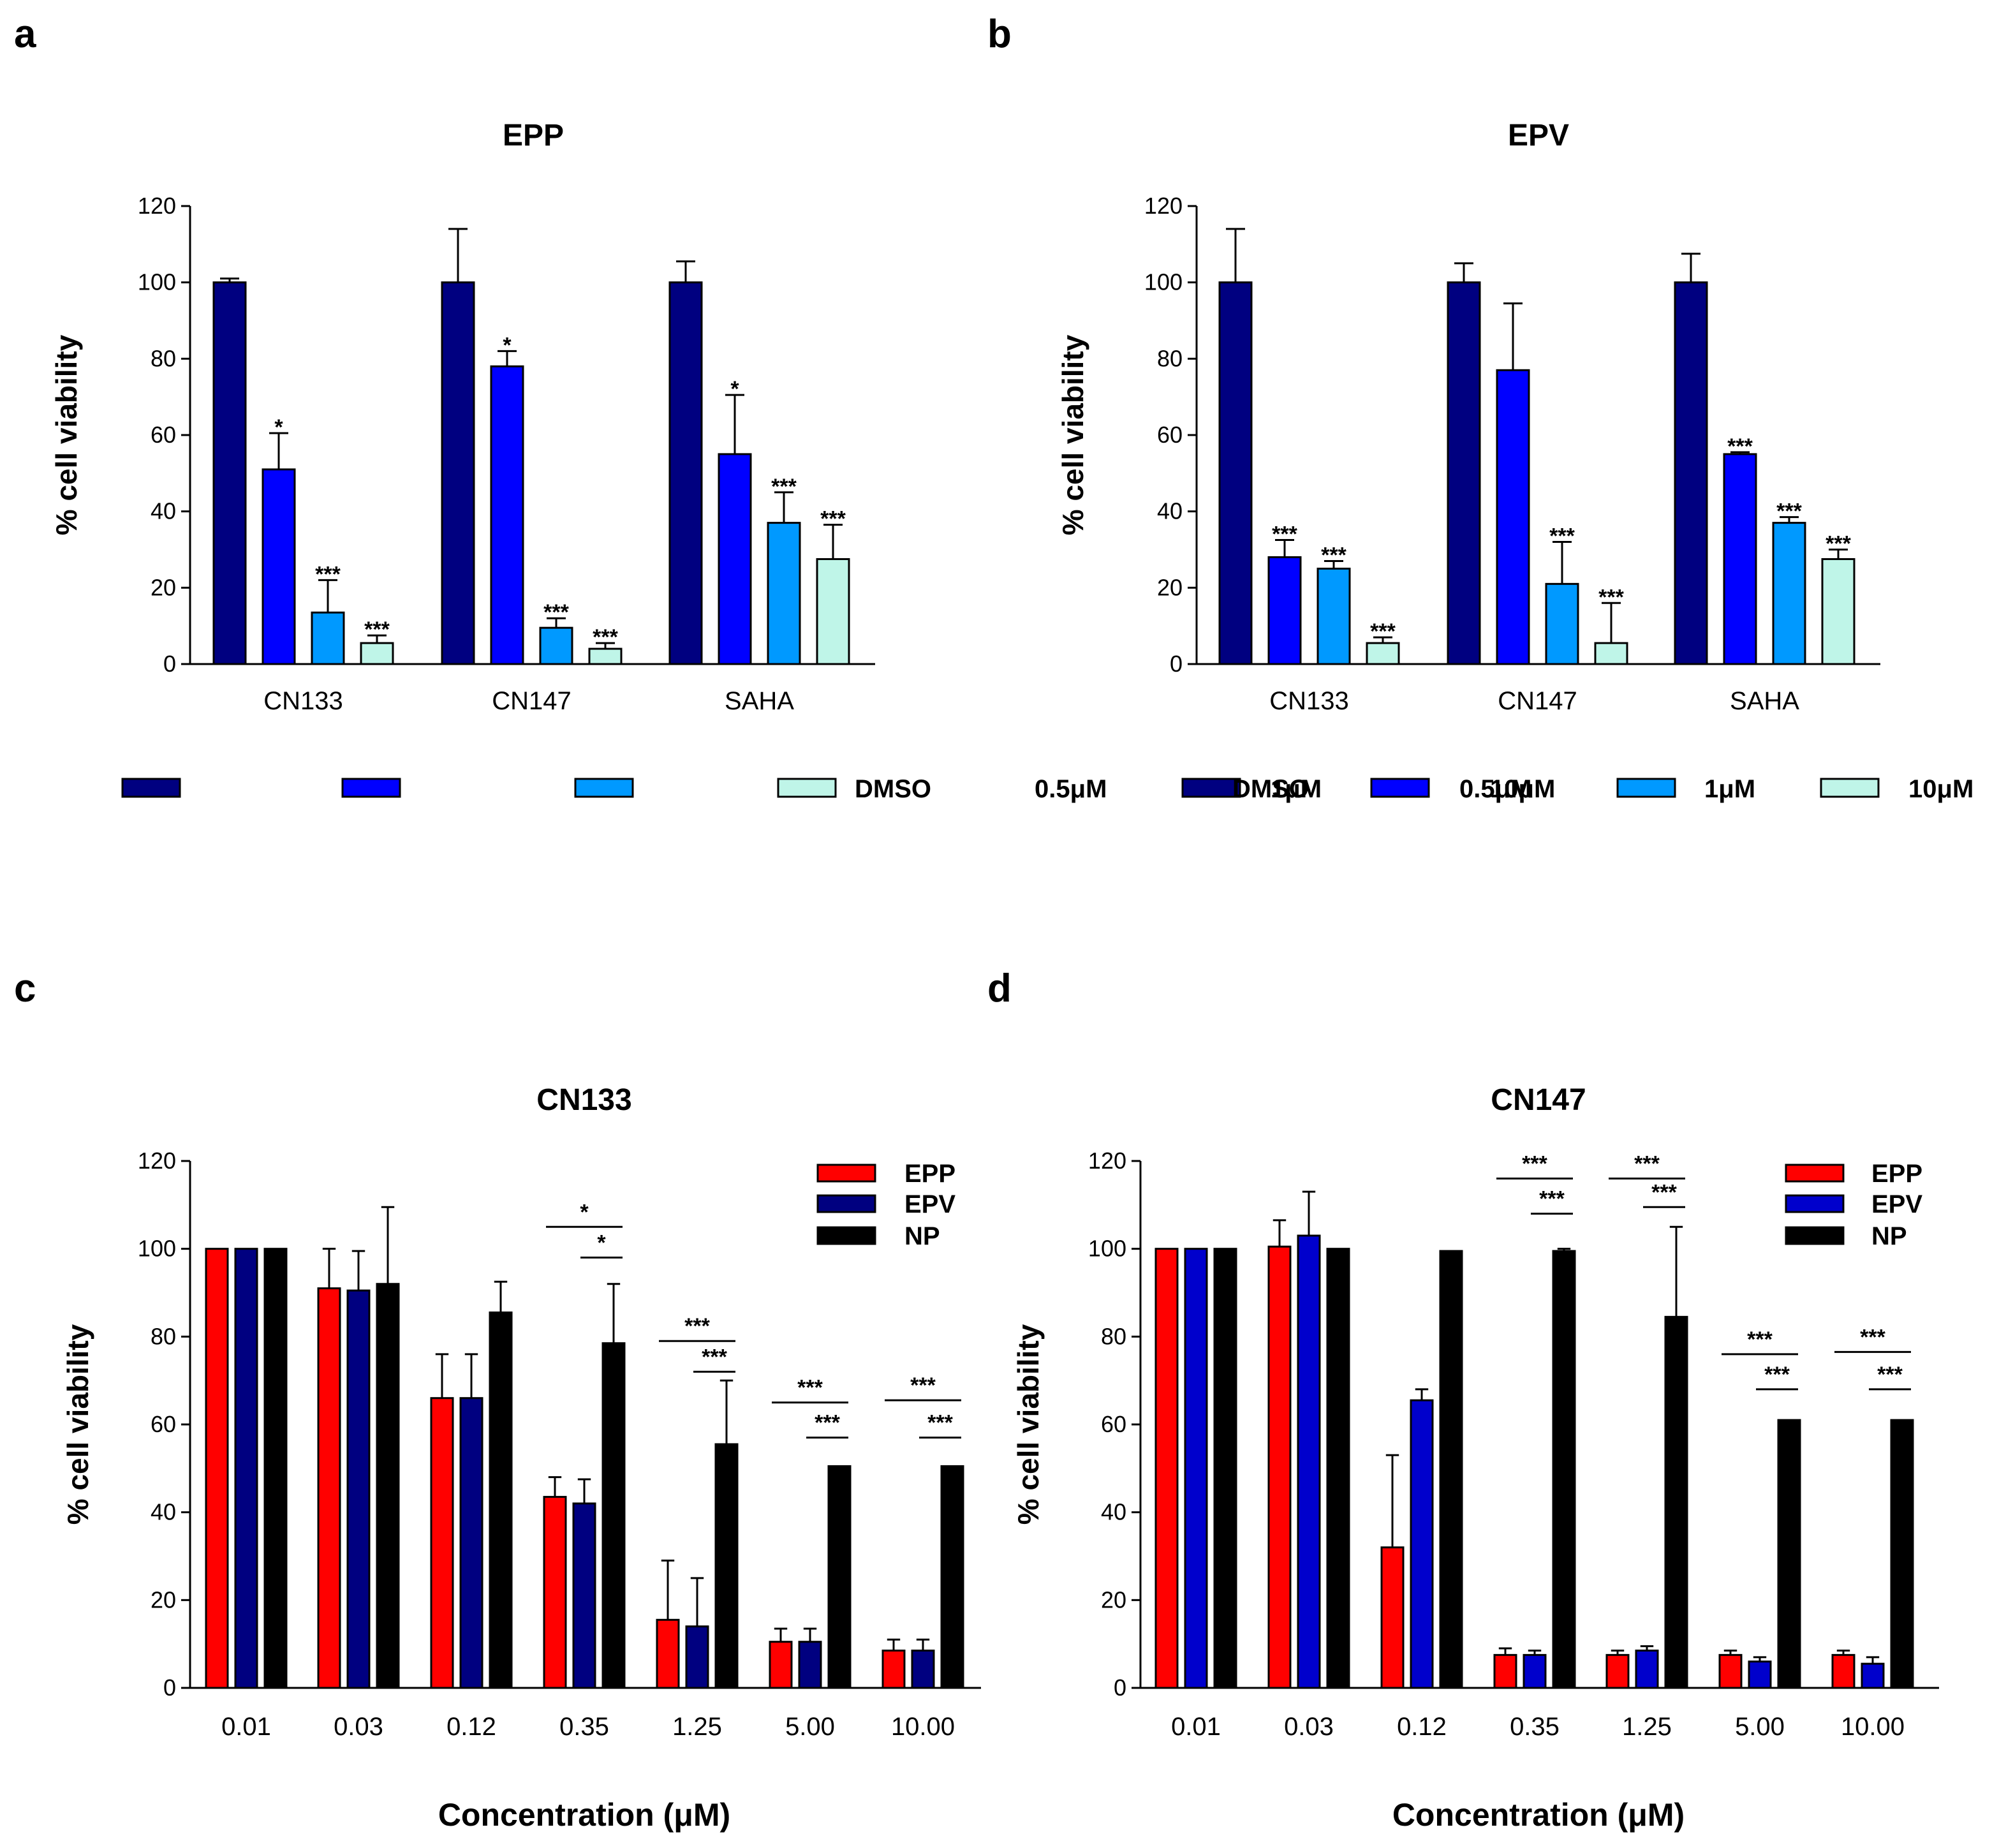 This screenshot has height=1848, width=1999. Describe the element at coordinates (922, 1236) in the screenshot. I see `legend-label: NP` at that location.